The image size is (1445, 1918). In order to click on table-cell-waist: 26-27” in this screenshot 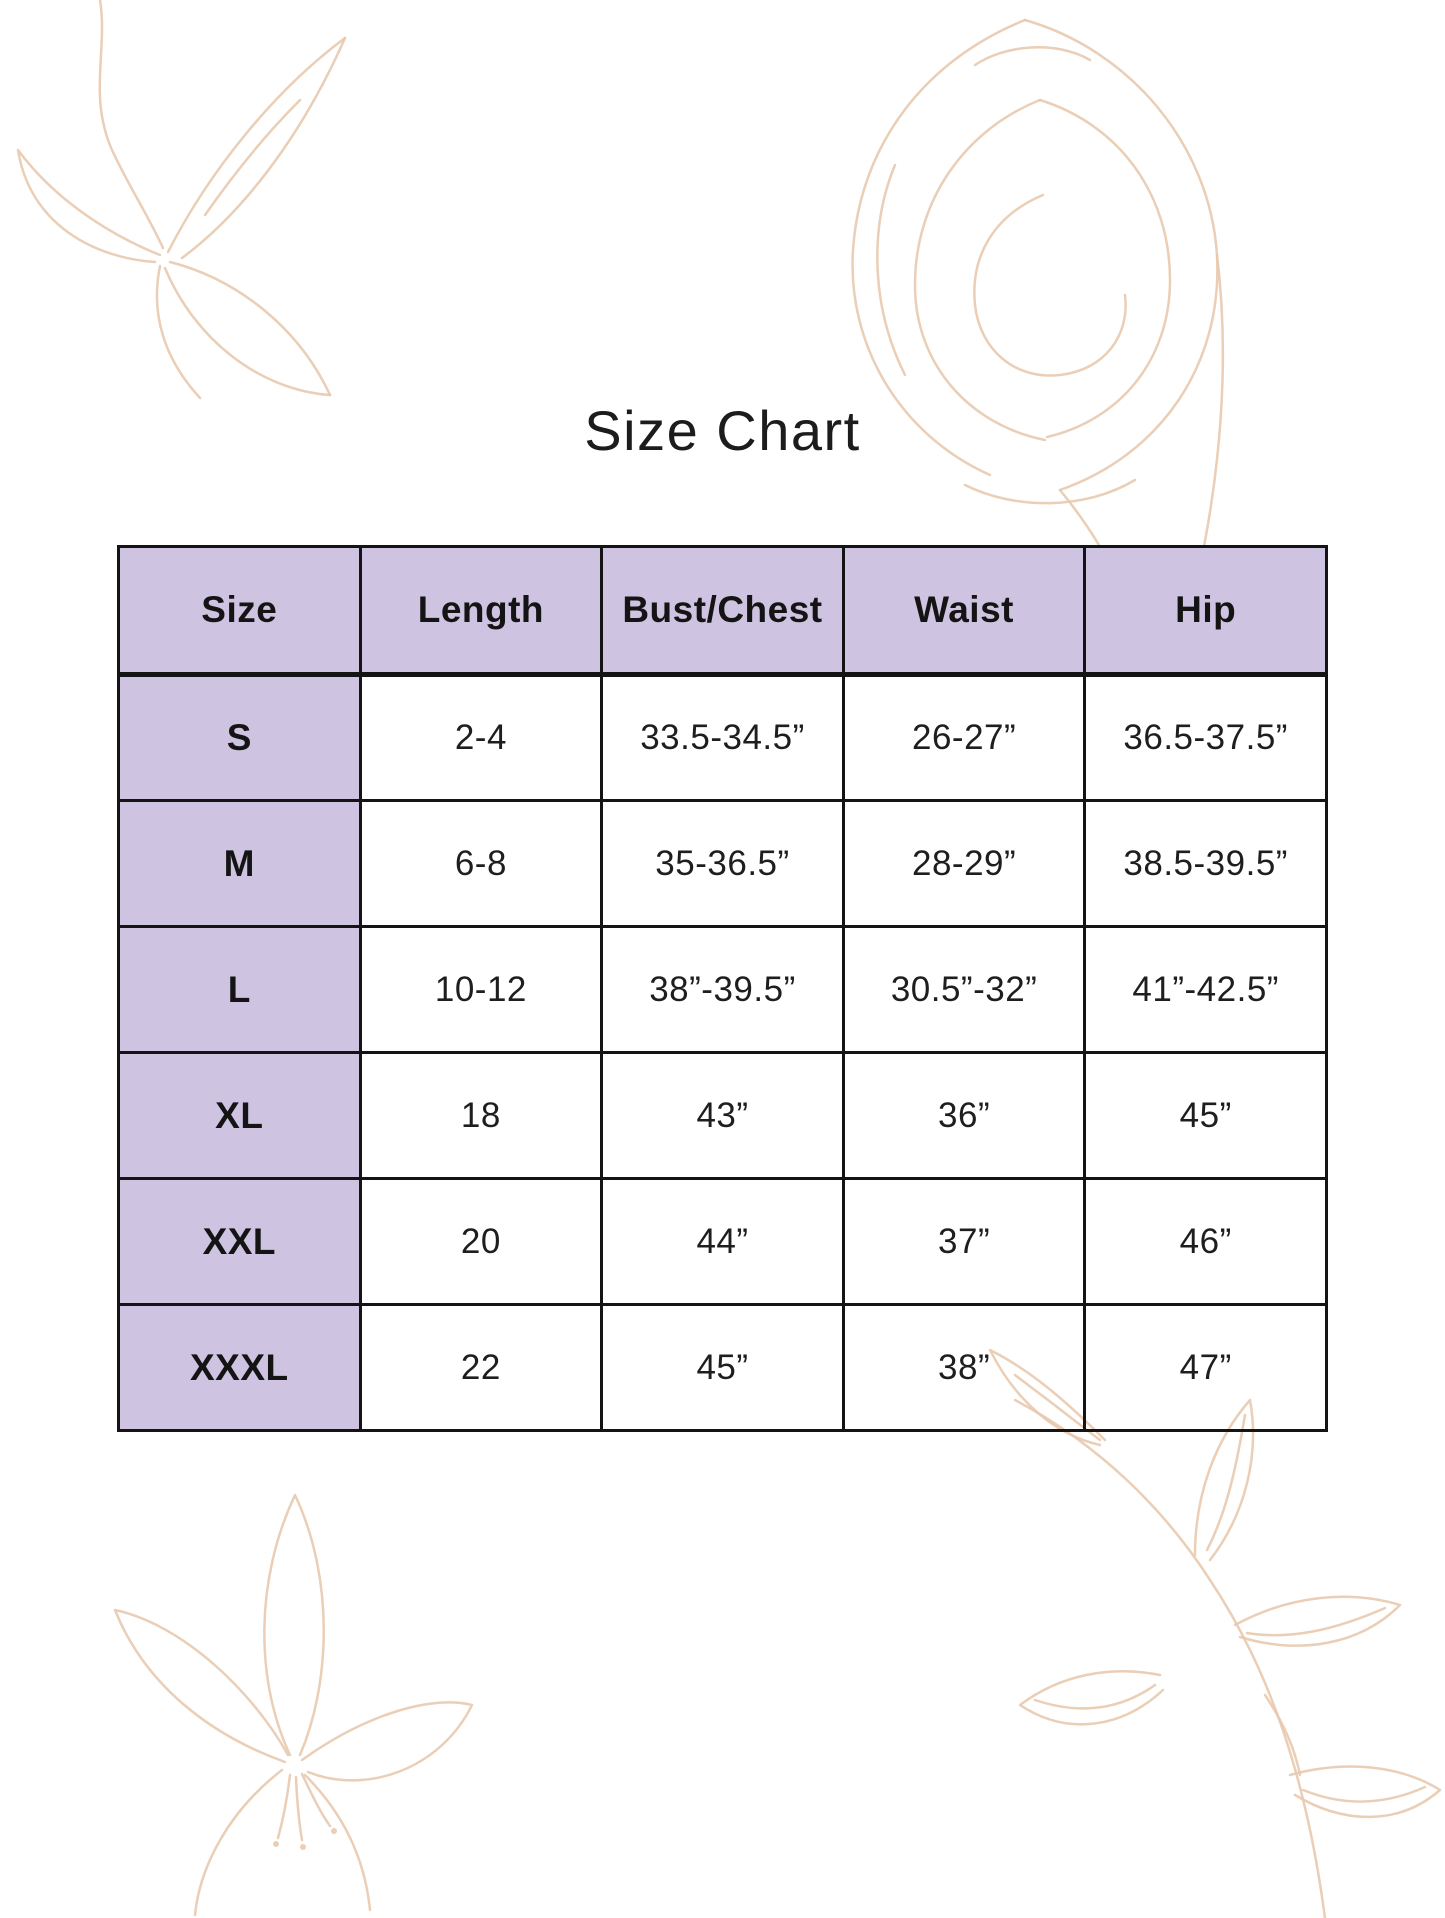, I will do `click(964, 737)`.